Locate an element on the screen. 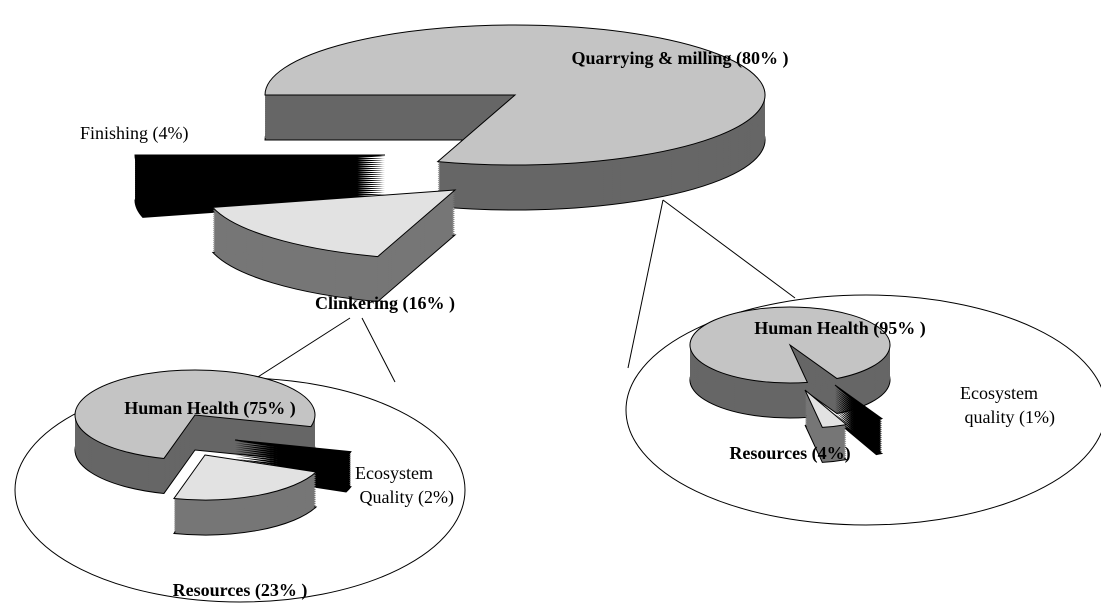 The image size is (1101, 607). slice-label: Resources (23% ) is located at coordinates (240, 590).